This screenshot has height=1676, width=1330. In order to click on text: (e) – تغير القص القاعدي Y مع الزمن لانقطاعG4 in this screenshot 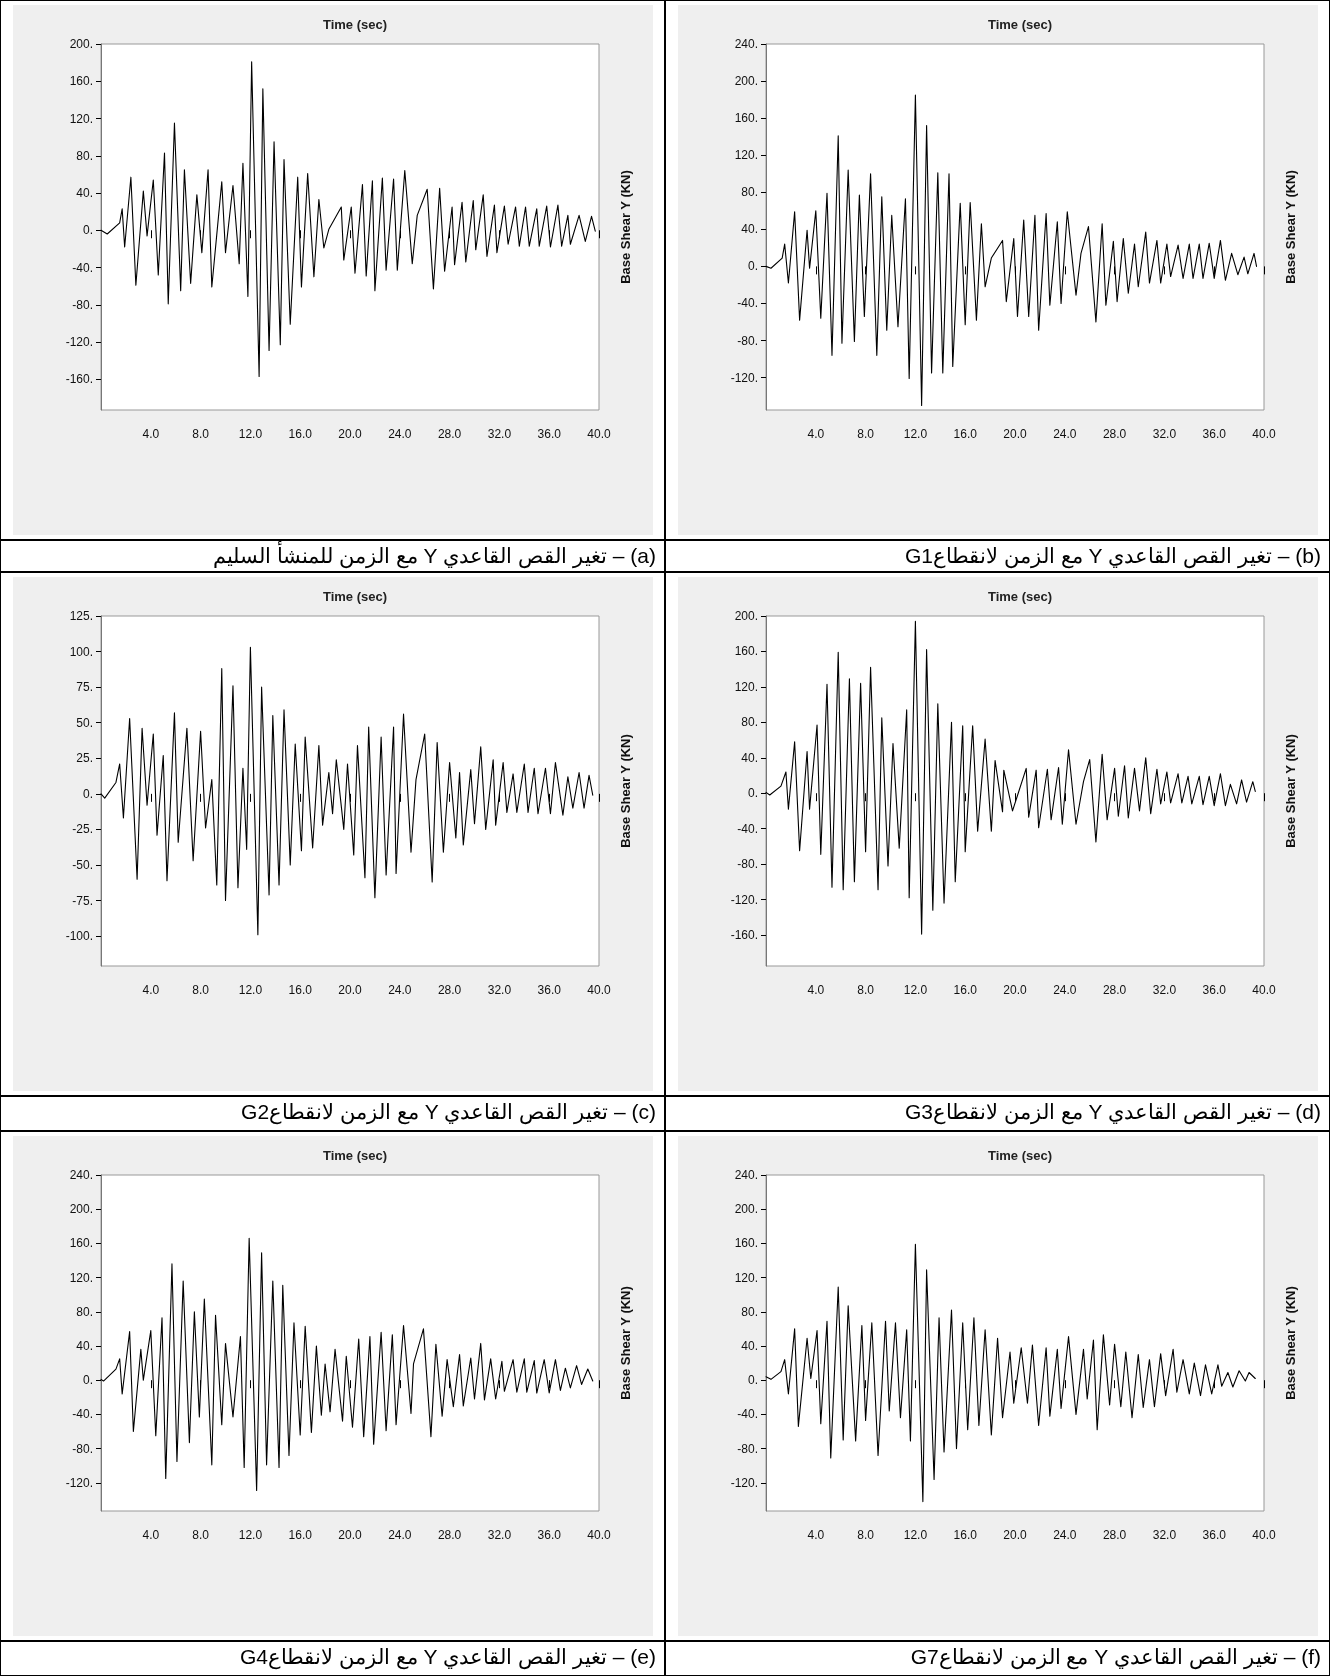, I will do `click(332, 1658)`.